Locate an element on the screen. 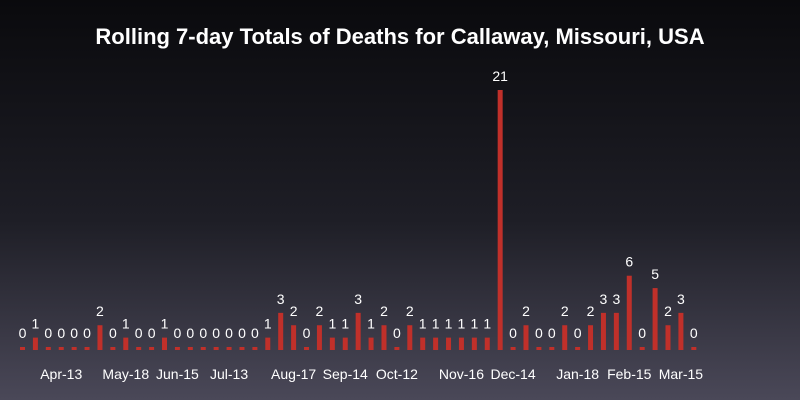  data-label: 6 is located at coordinates (629, 262).